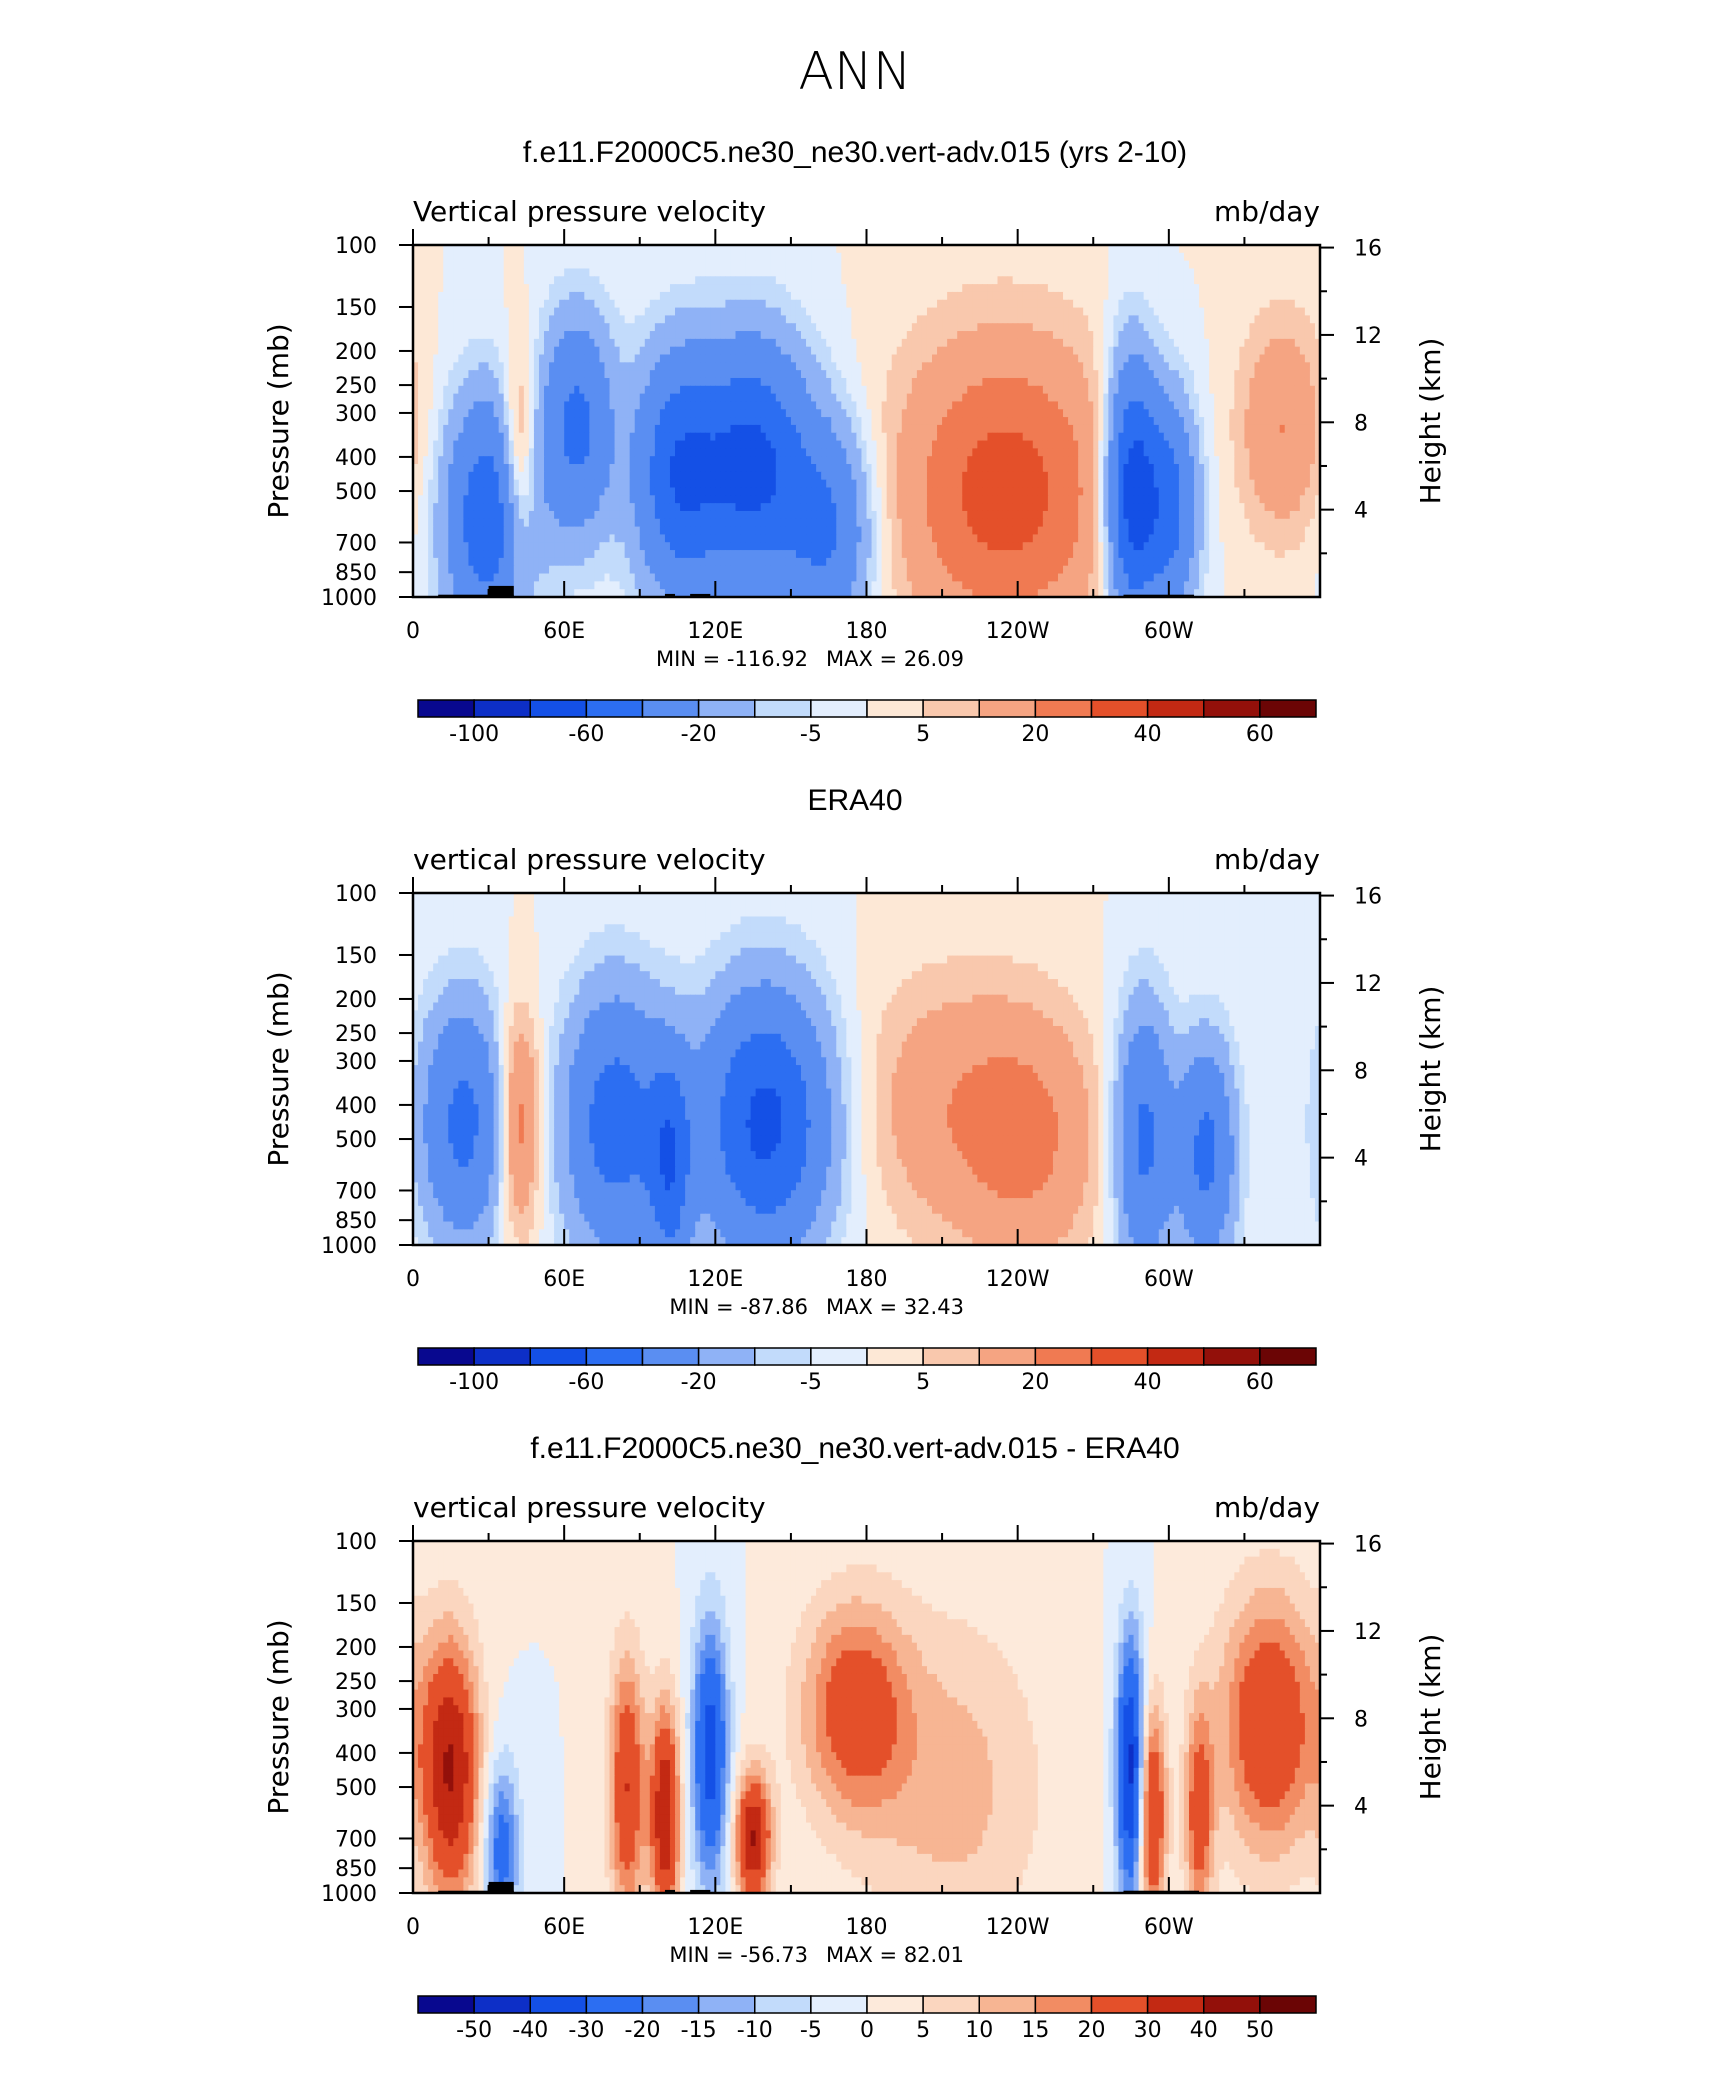 This screenshot has height=2074, width=1710. Describe the element at coordinates (867, 1371) in the screenshot. I see `colorbar: -100 -60 -20 -5 5 20 40 60` at that location.